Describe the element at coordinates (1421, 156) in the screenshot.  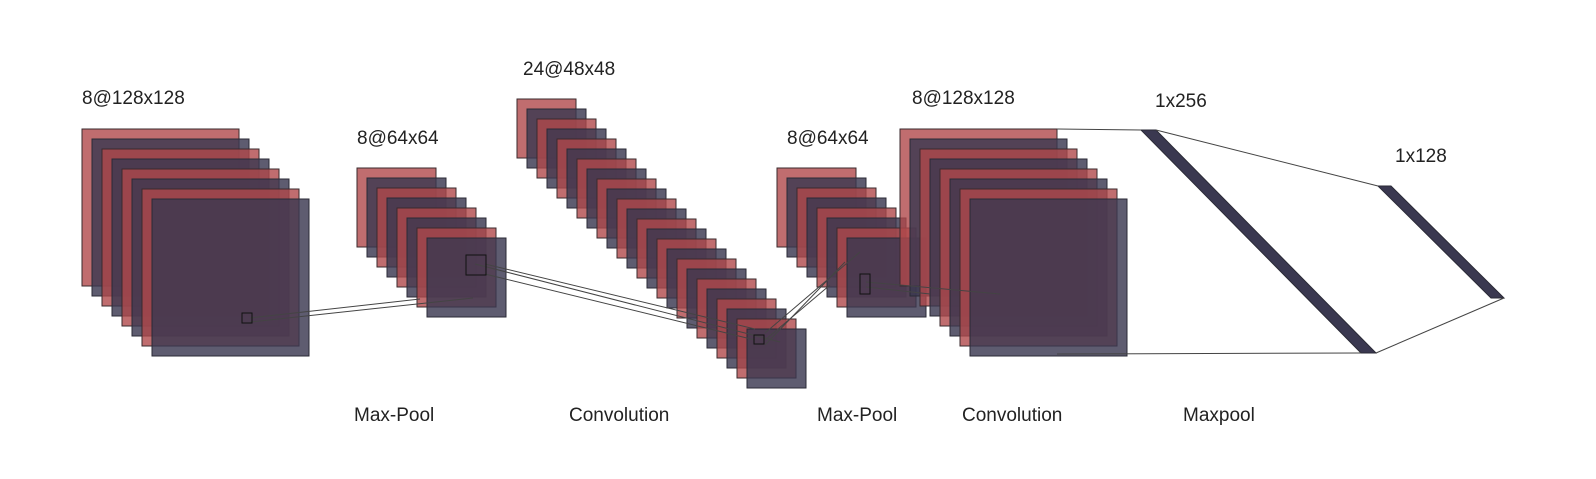
I see `layer-label-fc2: 1x128` at that location.